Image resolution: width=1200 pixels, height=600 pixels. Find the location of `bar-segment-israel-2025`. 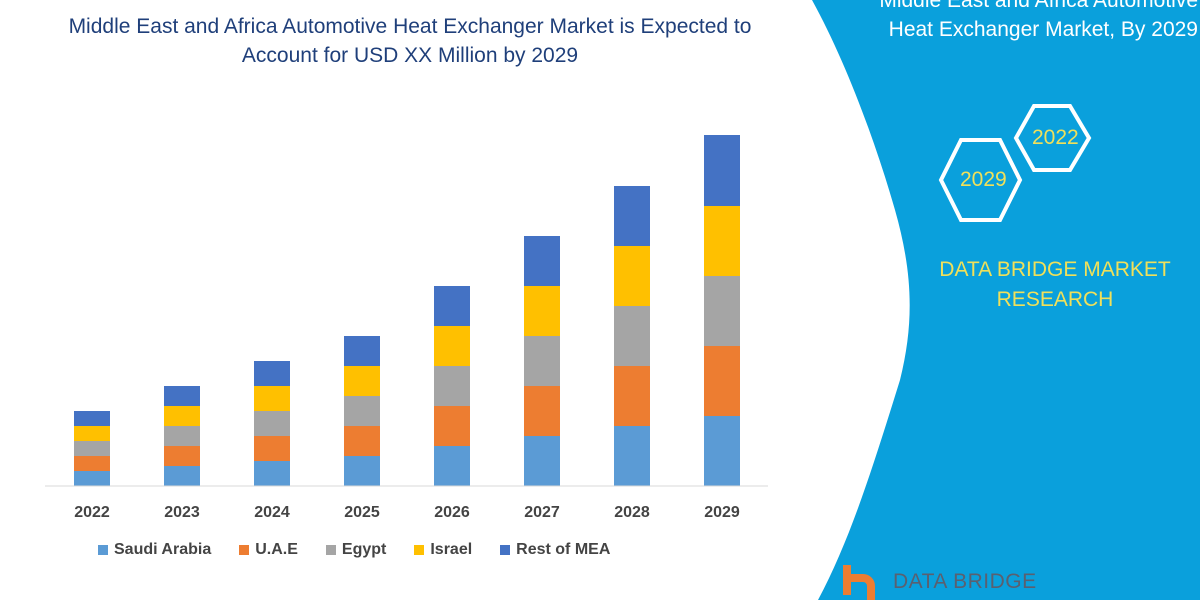

bar-segment-israel-2025 is located at coordinates (362, 381).